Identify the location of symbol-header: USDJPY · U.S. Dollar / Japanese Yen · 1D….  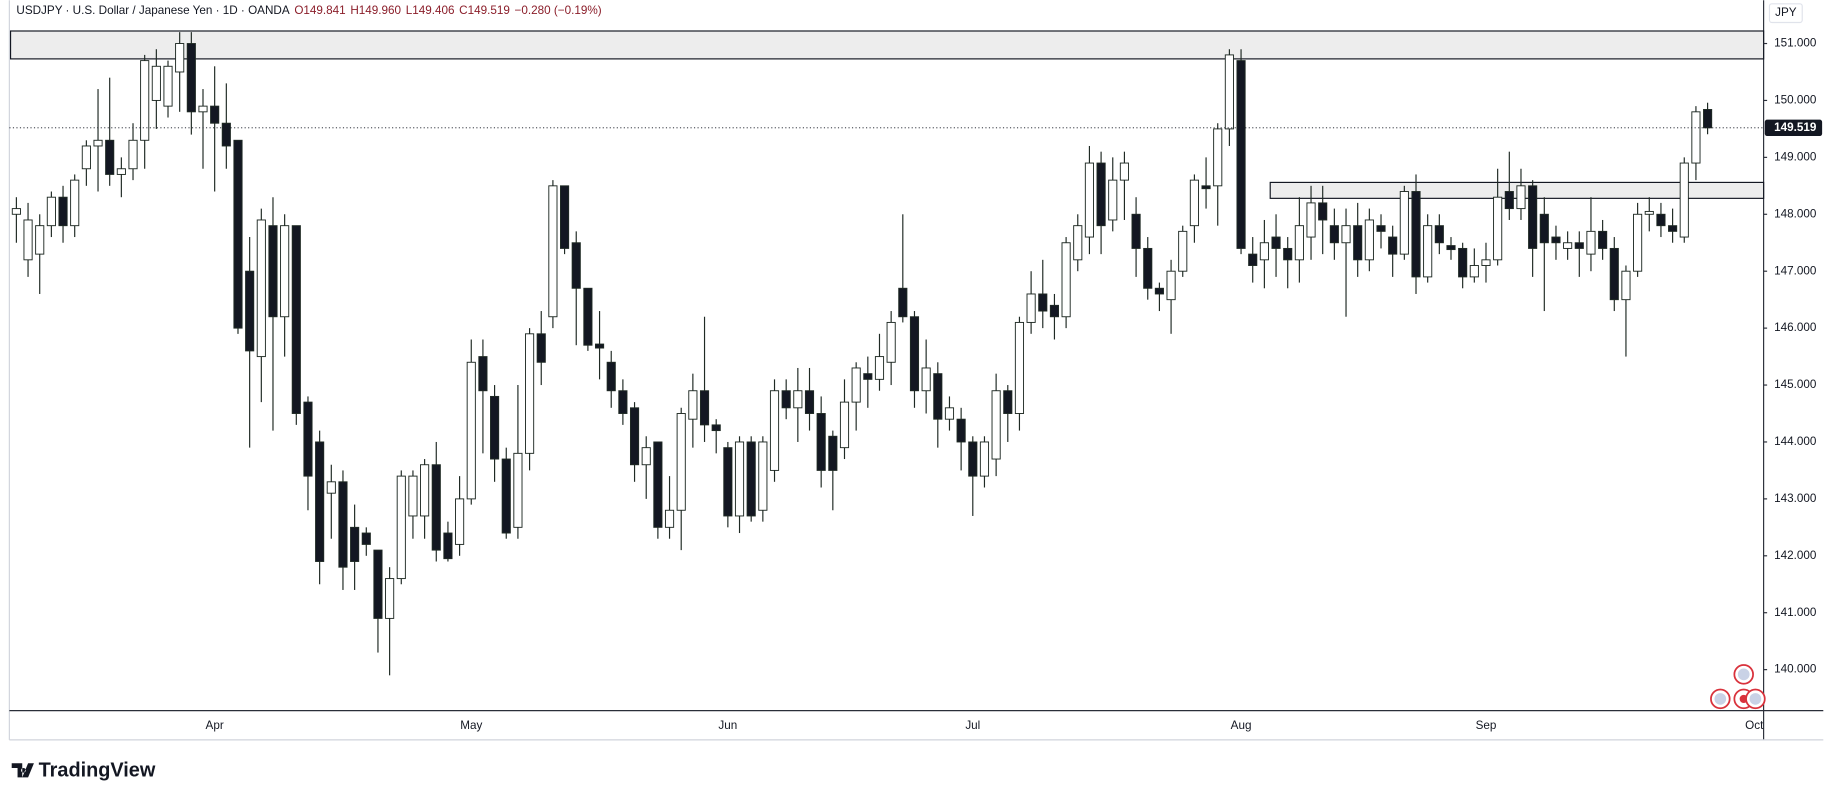
(308, 10).